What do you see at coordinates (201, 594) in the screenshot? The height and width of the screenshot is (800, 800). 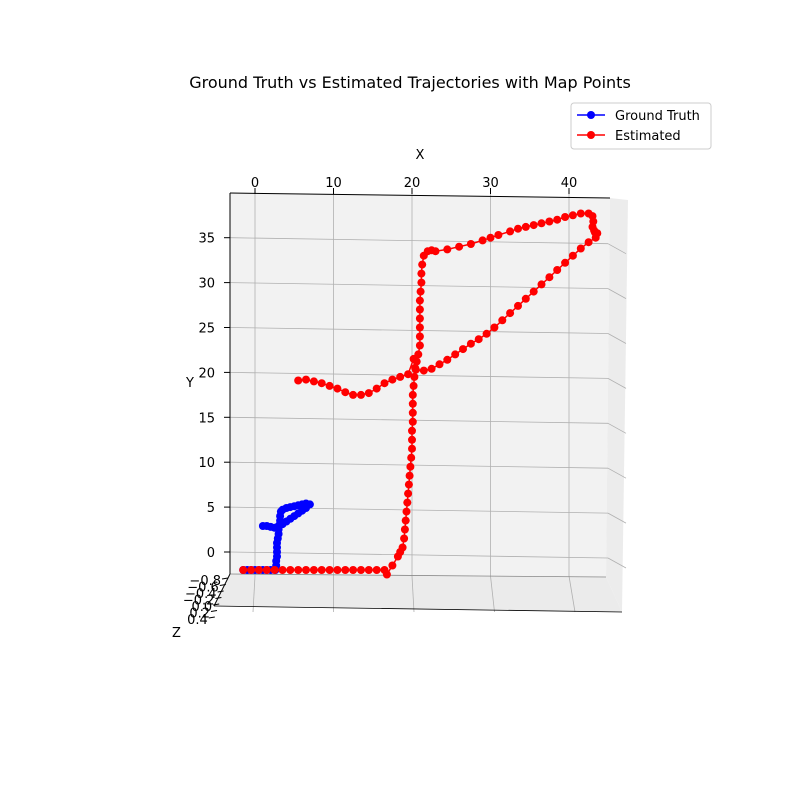 I see `z-tick-label: −0.4` at bounding box center [201, 594].